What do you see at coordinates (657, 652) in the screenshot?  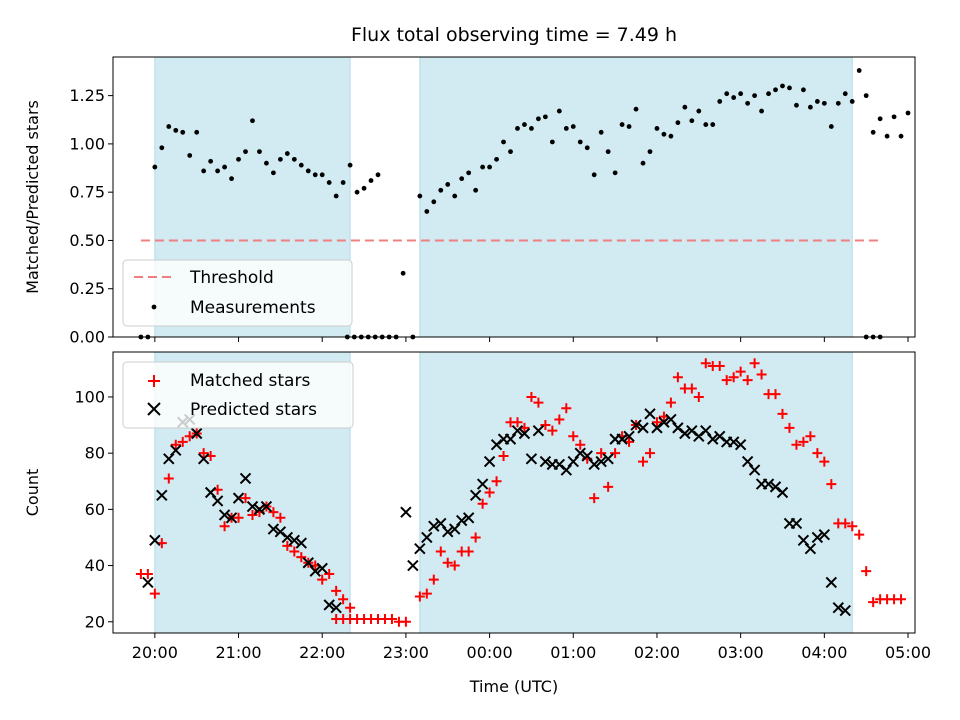 I see `x-tick-label: 02:00` at bounding box center [657, 652].